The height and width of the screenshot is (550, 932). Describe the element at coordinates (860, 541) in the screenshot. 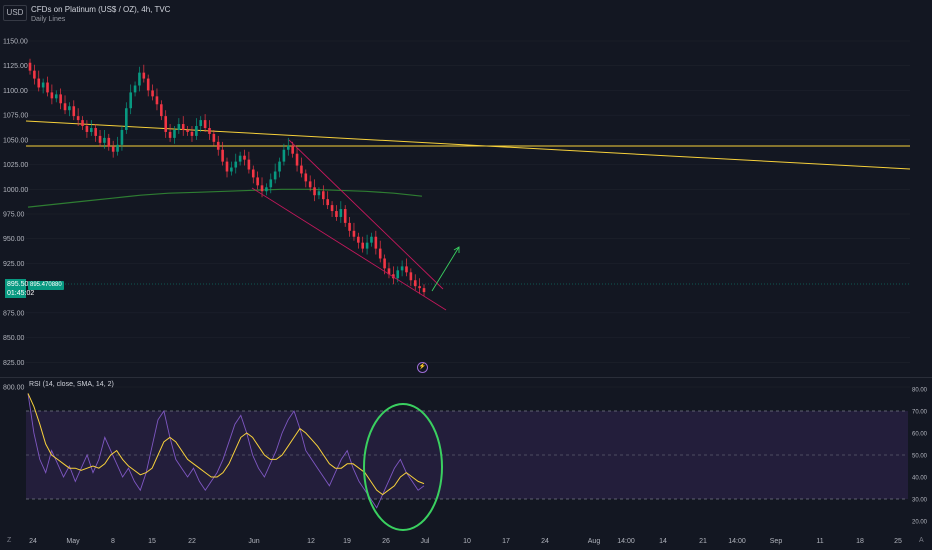

I see `time-tick-label: 18` at that location.